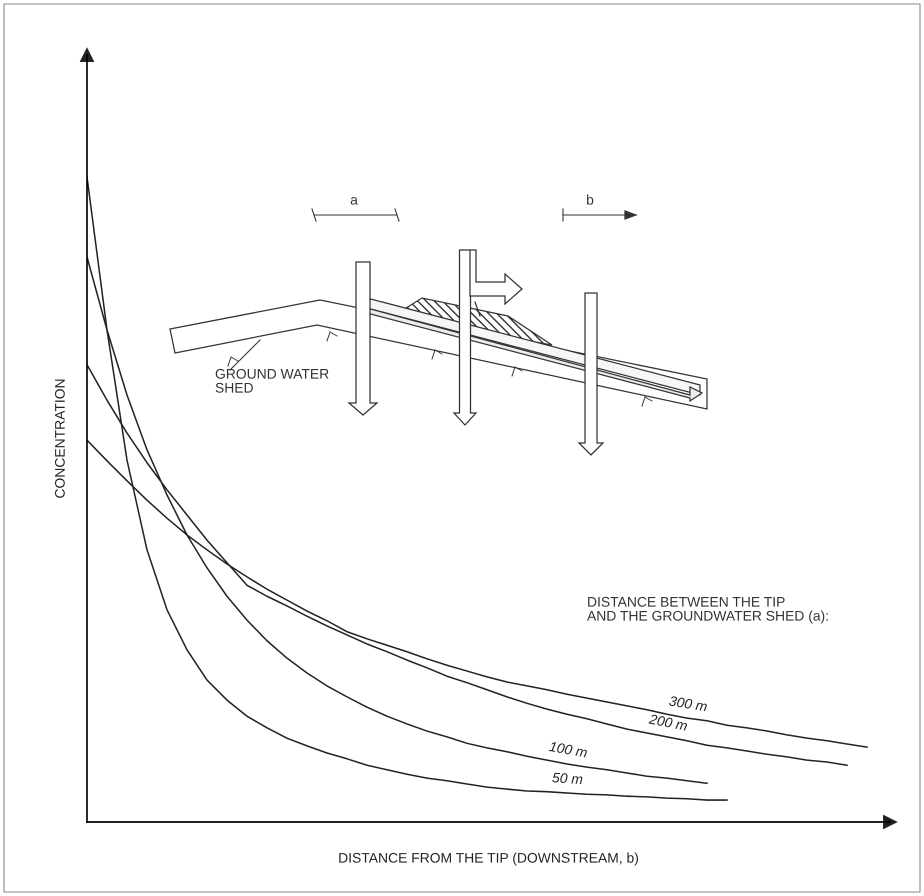  Describe the element at coordinates (59, 439) in the screenshot. I see `y-axis-title: CONCENTRATION` at that location.